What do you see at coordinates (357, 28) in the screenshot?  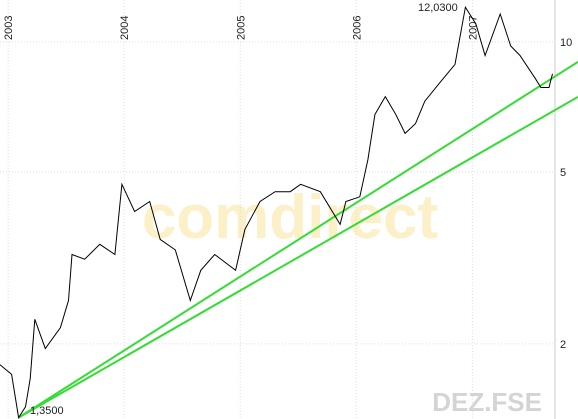 I see `x-tick-label: 2006` at bounding box center [357, 28].